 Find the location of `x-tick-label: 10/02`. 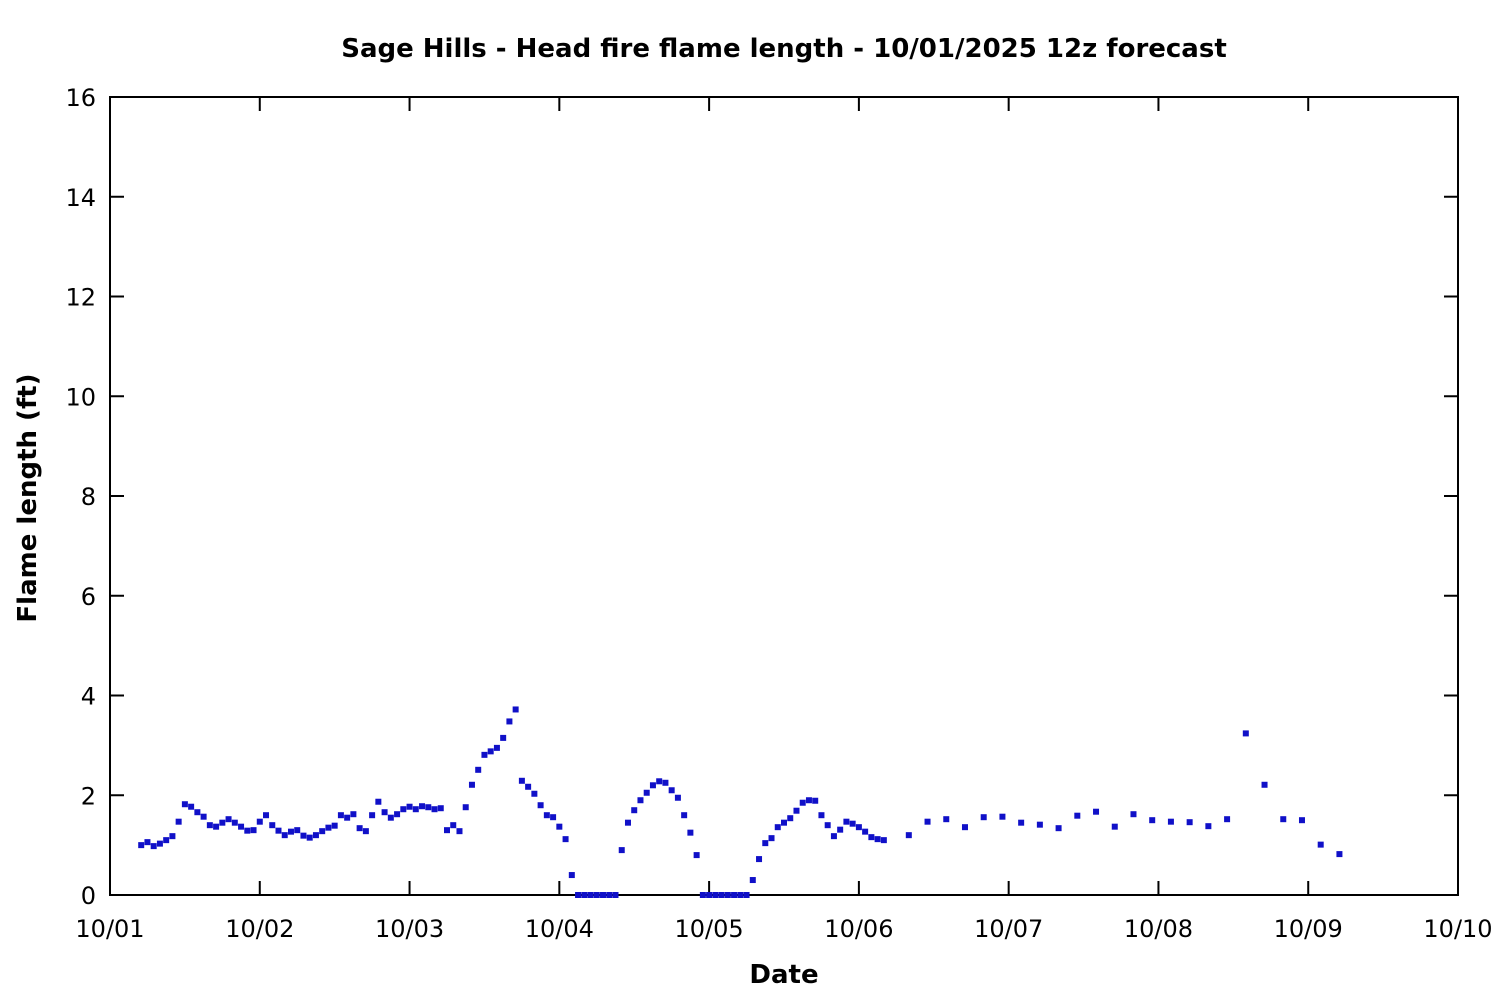

x-tick-label: 10/02 is located at coordinates (259, 929).